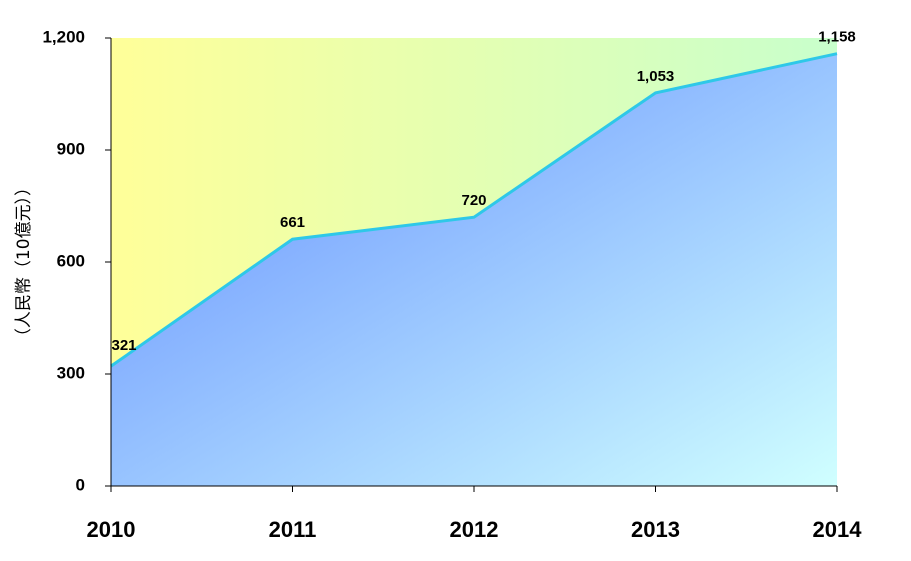  I want to click on y-tick-label: 900, so click(71, 148).